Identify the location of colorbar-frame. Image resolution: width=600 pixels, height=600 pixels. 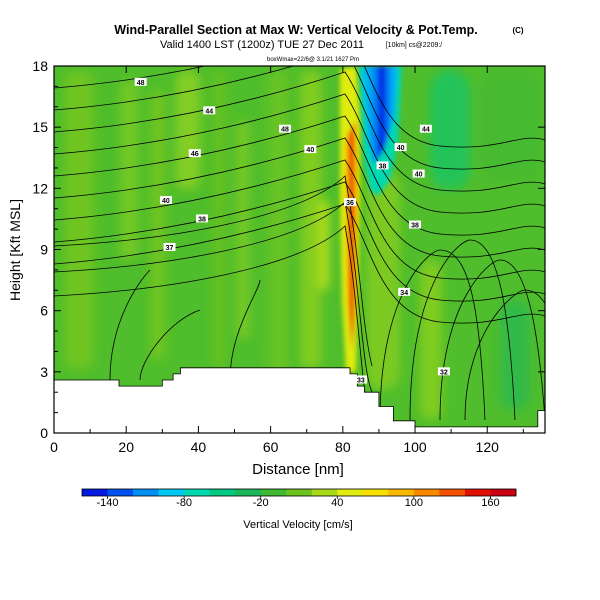
(299, 492).